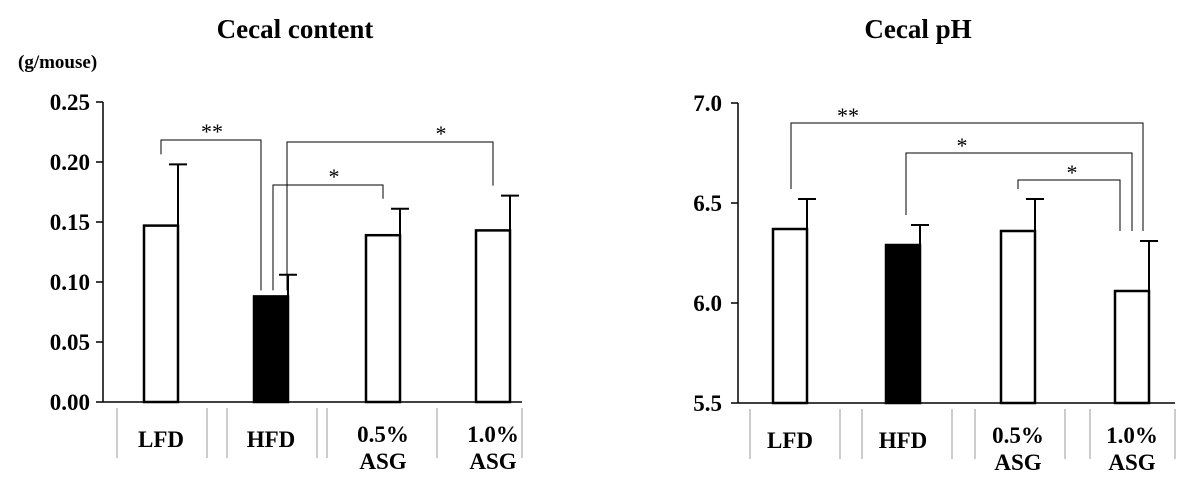 The height and width of the screenshot is (493, 1200). I want to click on y-tick-label: 6.0, so click(707, 303).